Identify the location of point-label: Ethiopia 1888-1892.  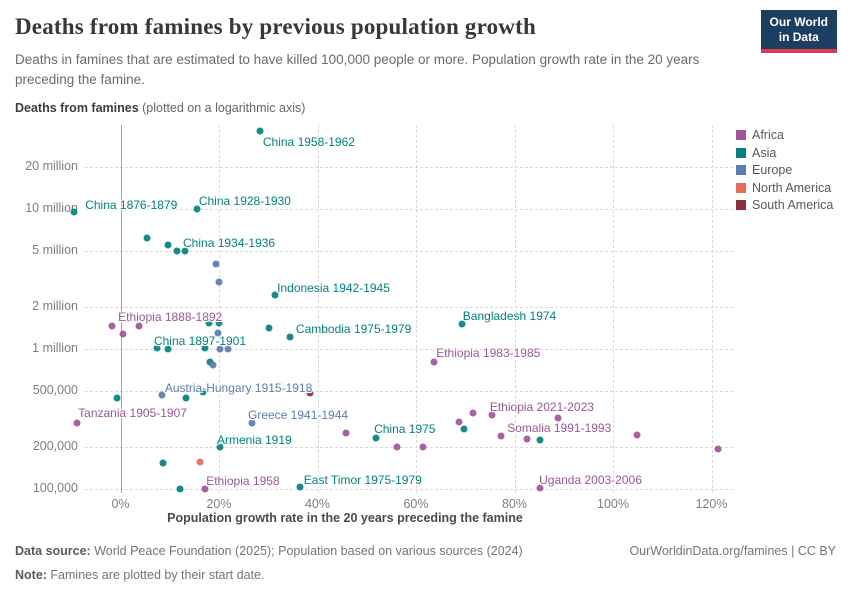
(170, 316).